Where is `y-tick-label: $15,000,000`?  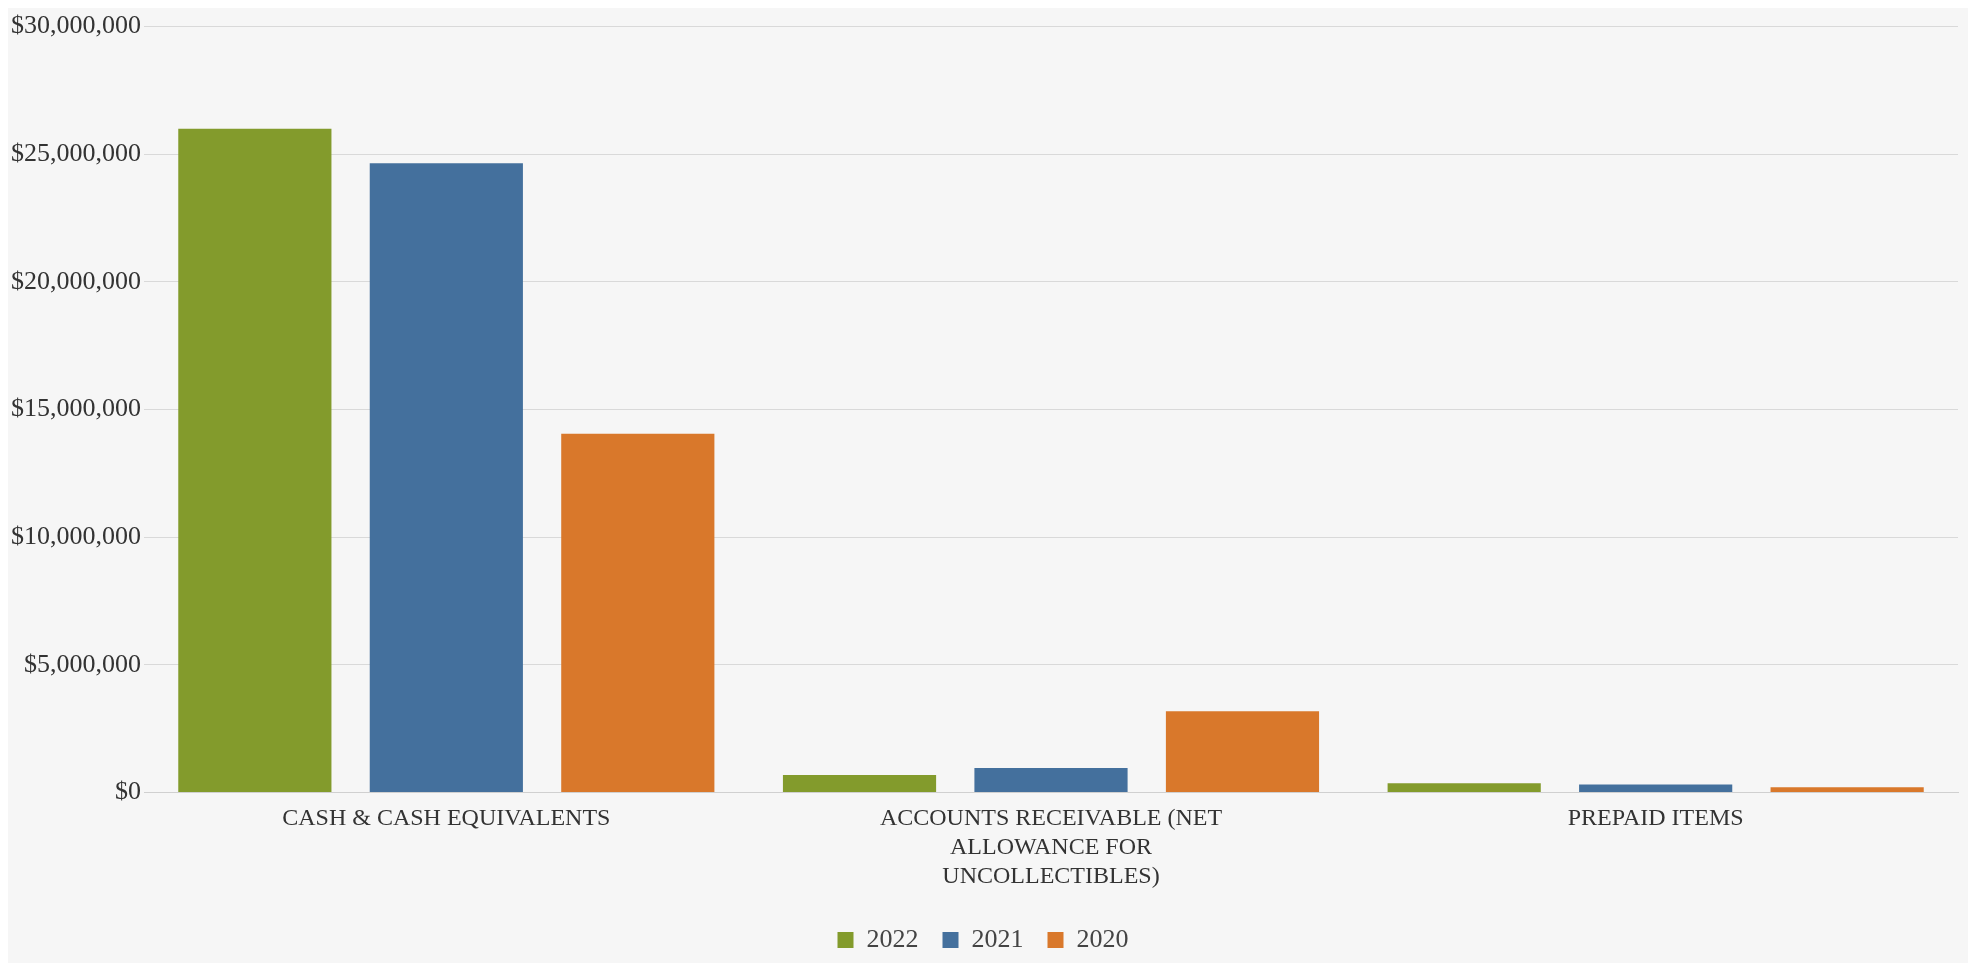 y-tick-label: $15,000,000 is located at coordinates (76, 408).